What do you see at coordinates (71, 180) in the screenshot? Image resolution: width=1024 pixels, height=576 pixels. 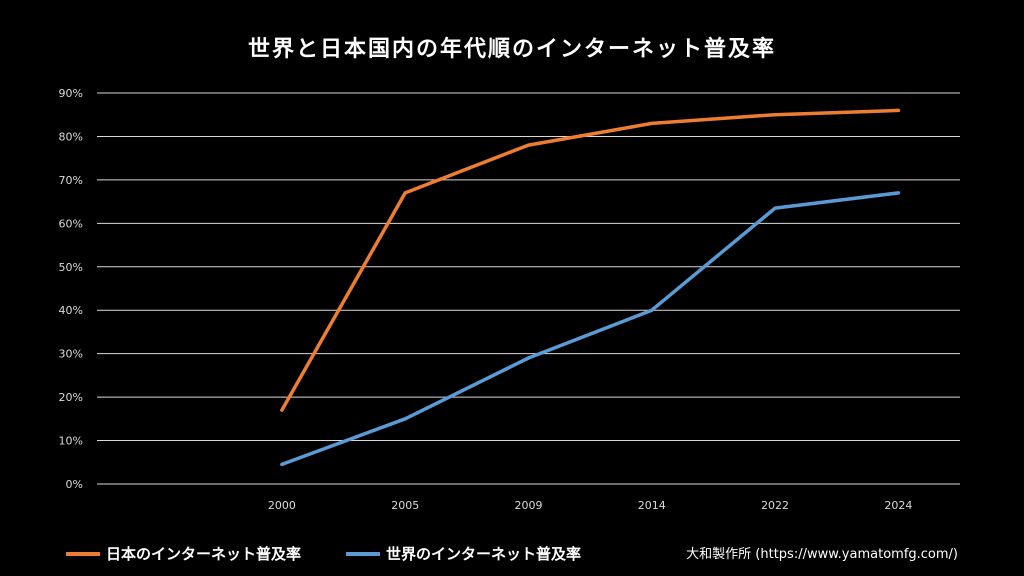 I see `y-tick-label: 70%` at bounding box center [71, 180].